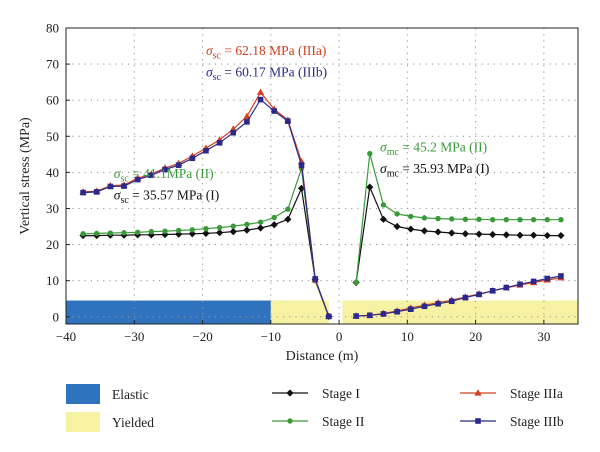 The height and width of the screenshot is (452, 600). What do you see at coordinates (537, 421) in the screenshot?
I see `legend-label-stage-iiib: Stage IIIb` at bounding box center [537, 421].